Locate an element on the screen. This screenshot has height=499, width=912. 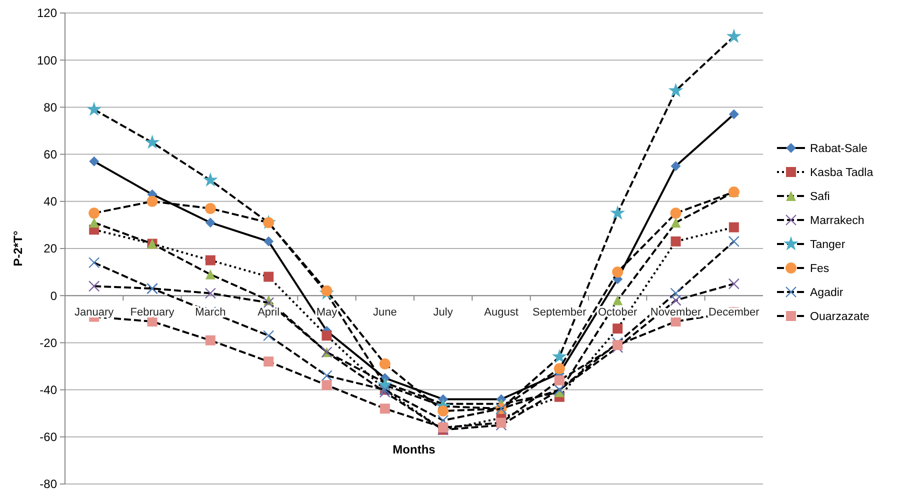
x-tick-label: August is located at coordinates (501, 312).